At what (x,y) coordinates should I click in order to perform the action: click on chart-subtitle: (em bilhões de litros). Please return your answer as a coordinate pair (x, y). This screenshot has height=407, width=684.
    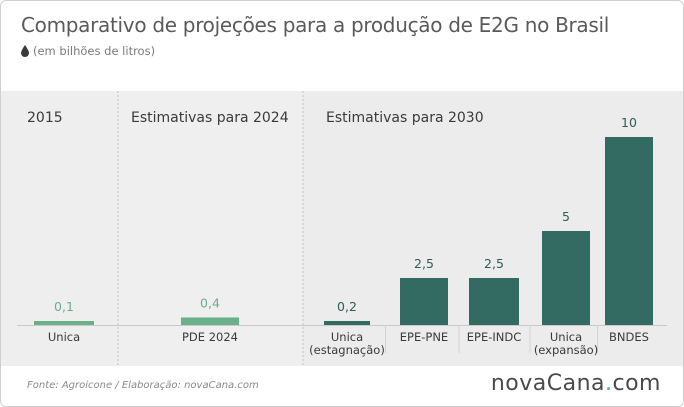
    Looking at the image, I should click on (88, 51).